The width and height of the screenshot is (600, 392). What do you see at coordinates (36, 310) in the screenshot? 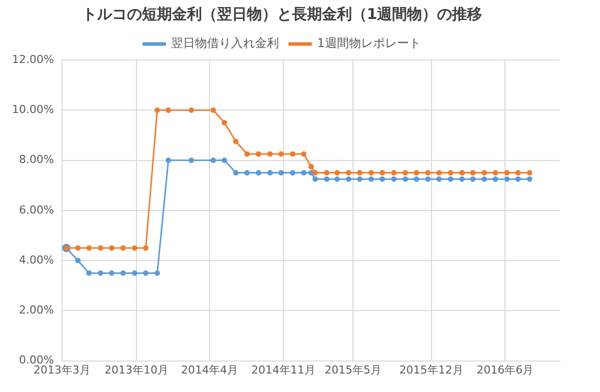
I see `y-tick-label: 2.00%` at bounding box center [36, 310].